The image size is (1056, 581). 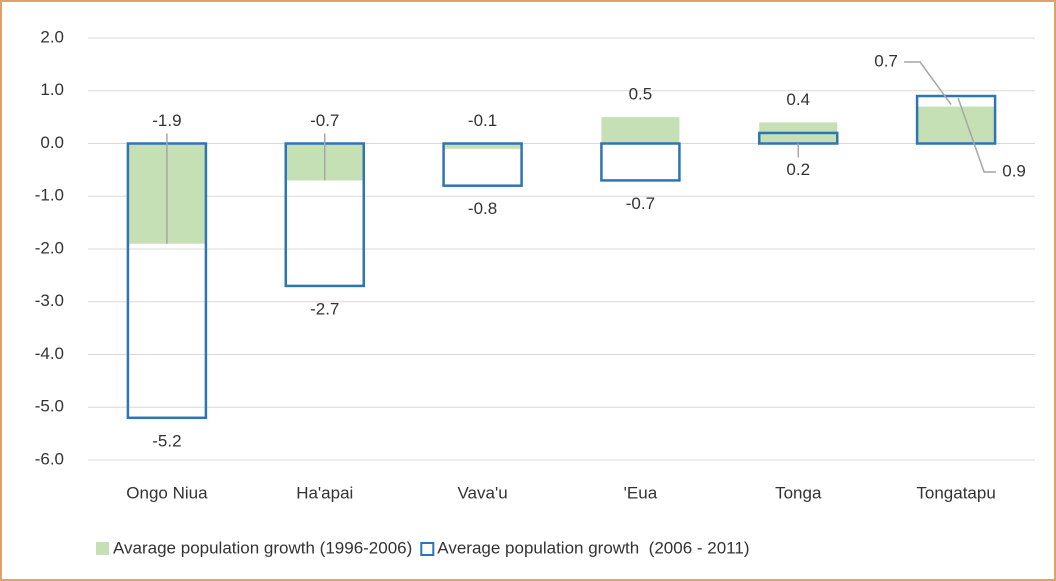 What do you see at coordinates (324, 492) in the screenshot?
I see `x-tick-label: Ha'apai` at bounding box center [324, 492].